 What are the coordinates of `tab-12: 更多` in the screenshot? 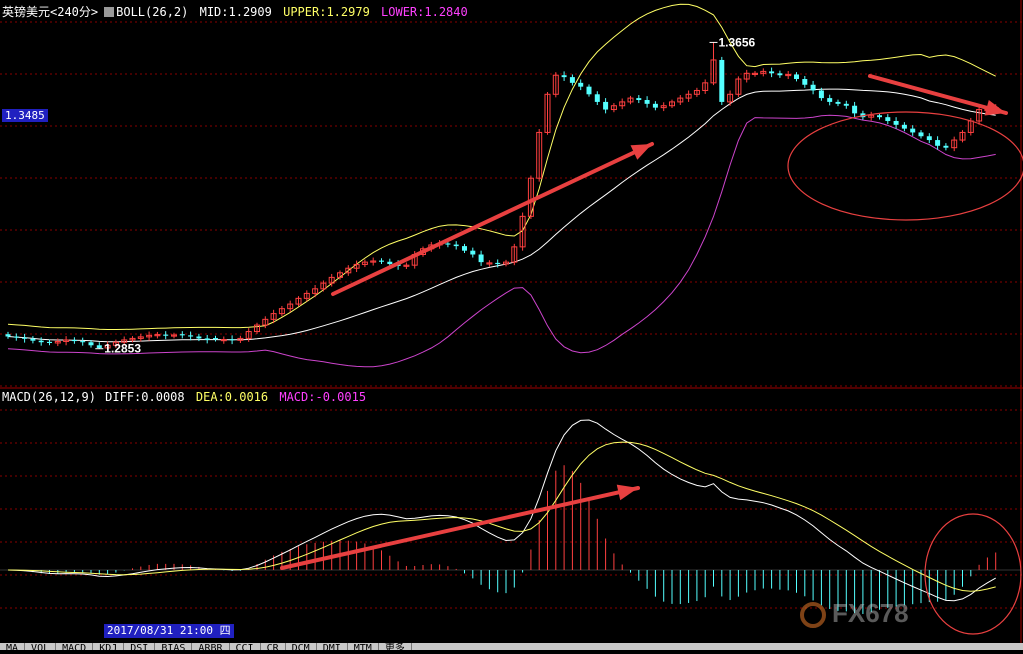 It's located at (395, 646).